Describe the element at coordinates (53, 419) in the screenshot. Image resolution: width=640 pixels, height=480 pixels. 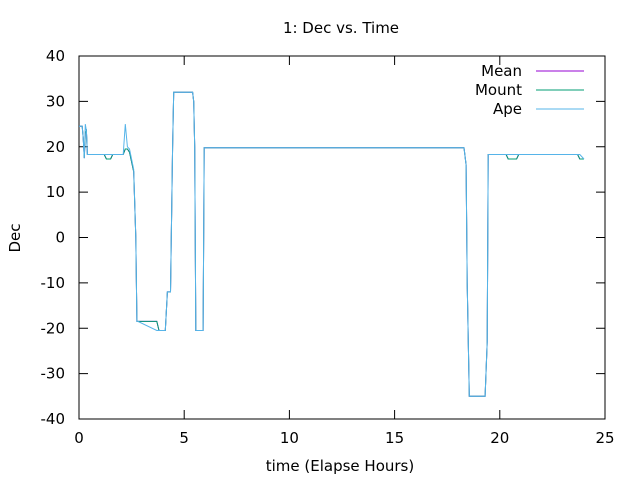
I see `y-tick-label: -40` at that location.